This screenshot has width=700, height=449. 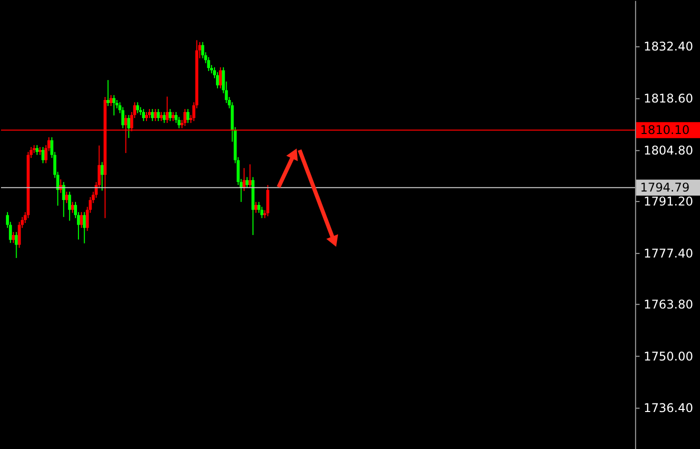 I want to click on y-tick-label: 1736.40, so click(x=669, y=407).